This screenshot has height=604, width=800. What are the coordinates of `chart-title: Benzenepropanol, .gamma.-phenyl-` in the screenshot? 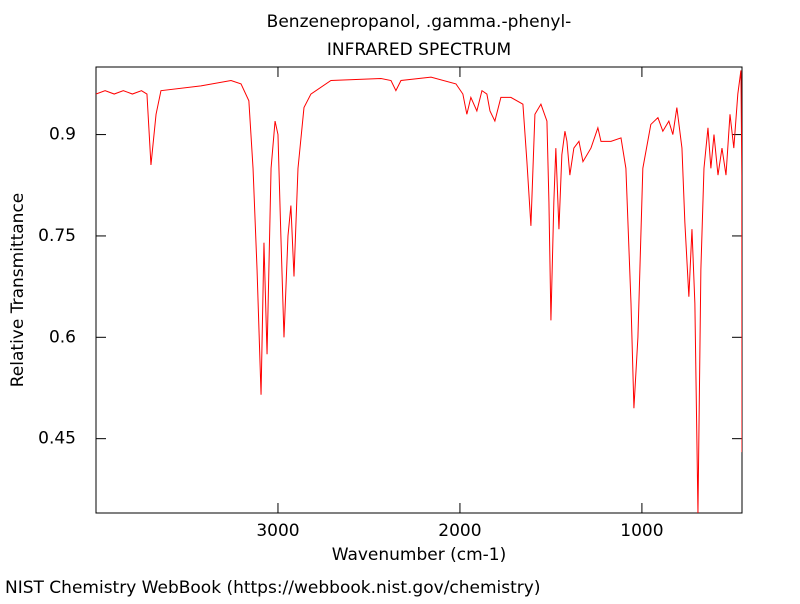 It's located at (419, 22).